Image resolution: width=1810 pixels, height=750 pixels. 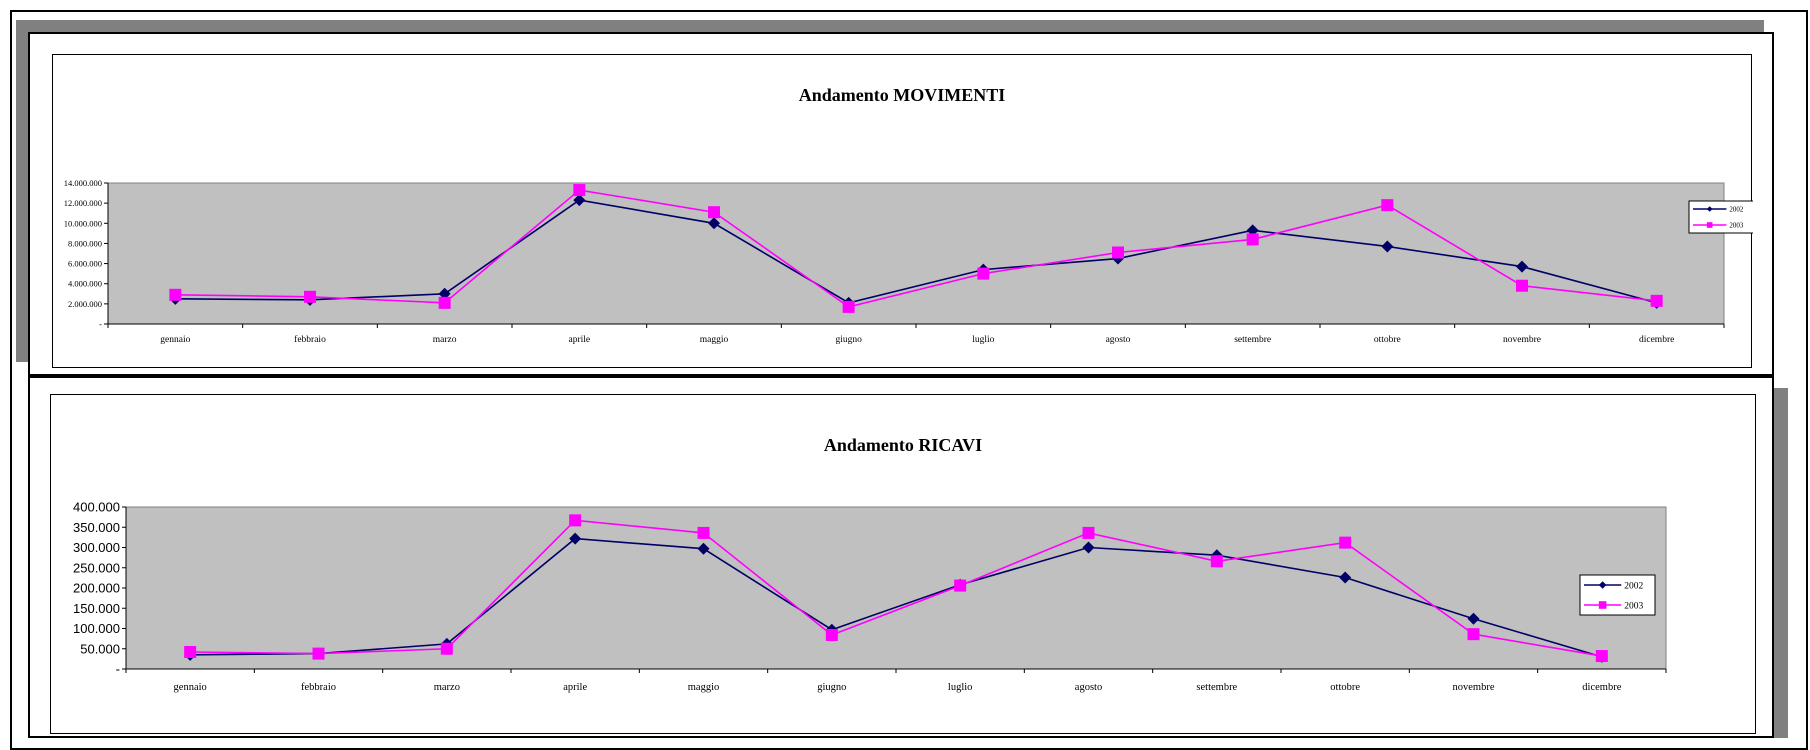 I want to click on y-tick-label: 12.000.000, so click(x=83, y=203).